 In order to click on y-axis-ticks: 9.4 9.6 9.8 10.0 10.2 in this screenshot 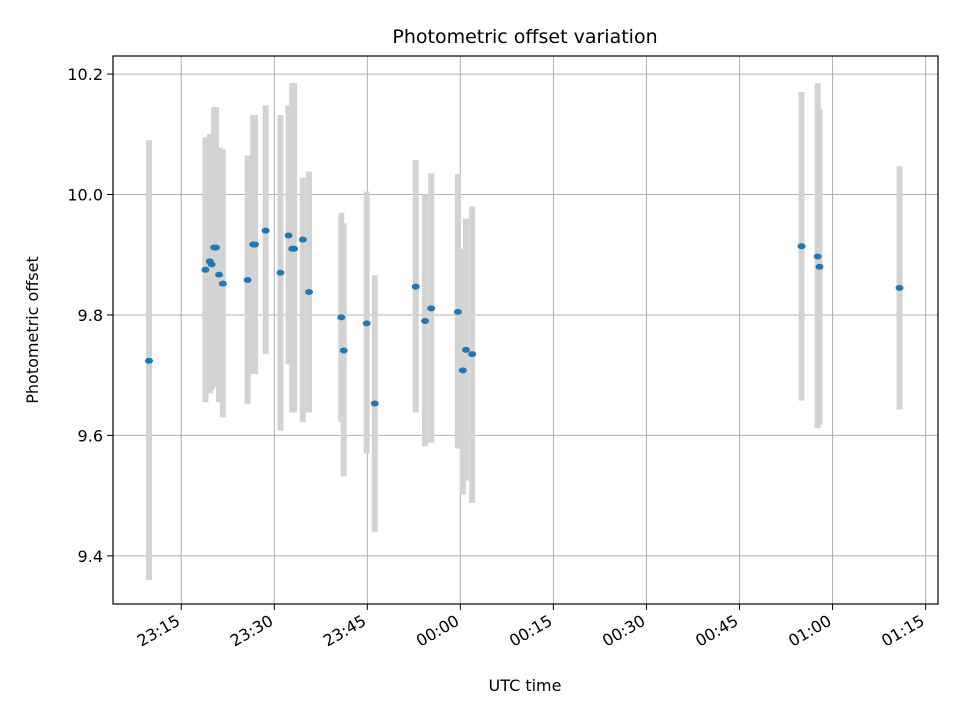, I will do `click(90, 315)`.